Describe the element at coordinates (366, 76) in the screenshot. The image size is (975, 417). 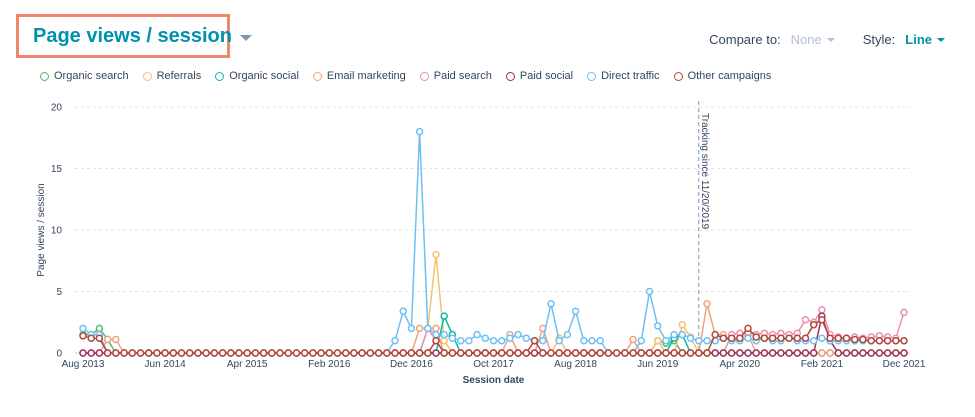
I see `legend-label: Email marketing` at that location.